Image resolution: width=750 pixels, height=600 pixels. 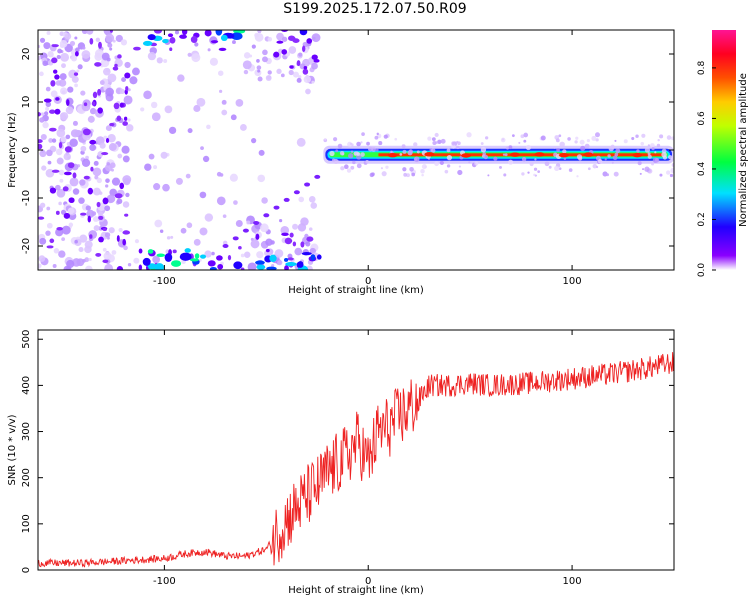 I want to click on doppler-band-core, so click(x=521, y=155).